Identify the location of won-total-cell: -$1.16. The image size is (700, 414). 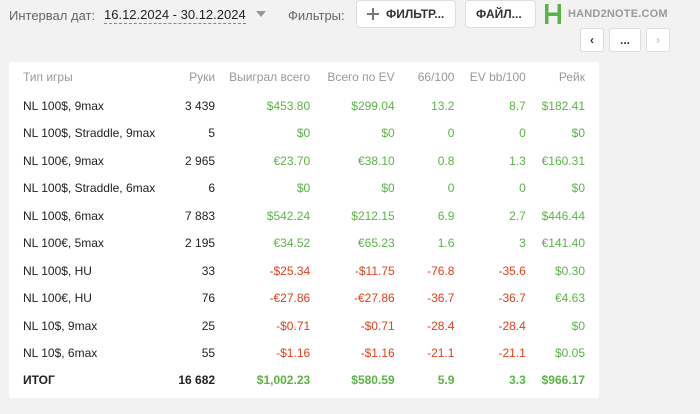
(293, 353).